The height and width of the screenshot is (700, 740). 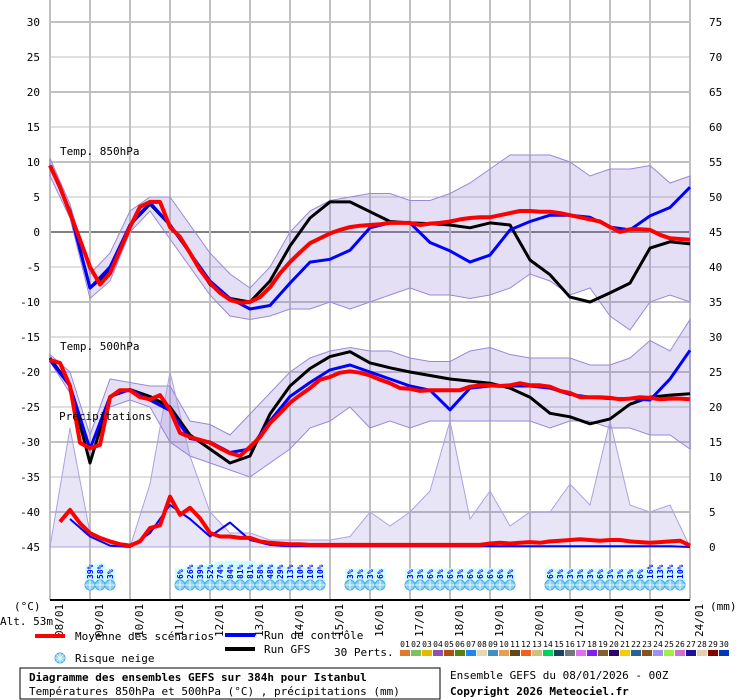 I want to click on right-axis-tick-label: 5, so click(x=712, y=512).